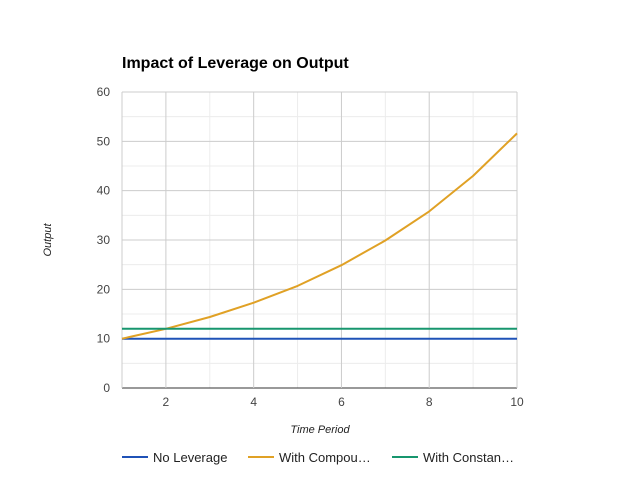  I want to click on x-axis-label: Time Period, so click(320, 430).